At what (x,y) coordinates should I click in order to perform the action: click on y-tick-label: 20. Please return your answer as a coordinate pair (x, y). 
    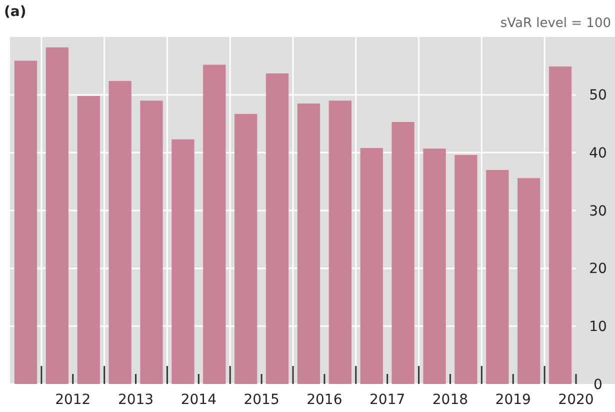
    Looking at the image, I should click on (598, 269).